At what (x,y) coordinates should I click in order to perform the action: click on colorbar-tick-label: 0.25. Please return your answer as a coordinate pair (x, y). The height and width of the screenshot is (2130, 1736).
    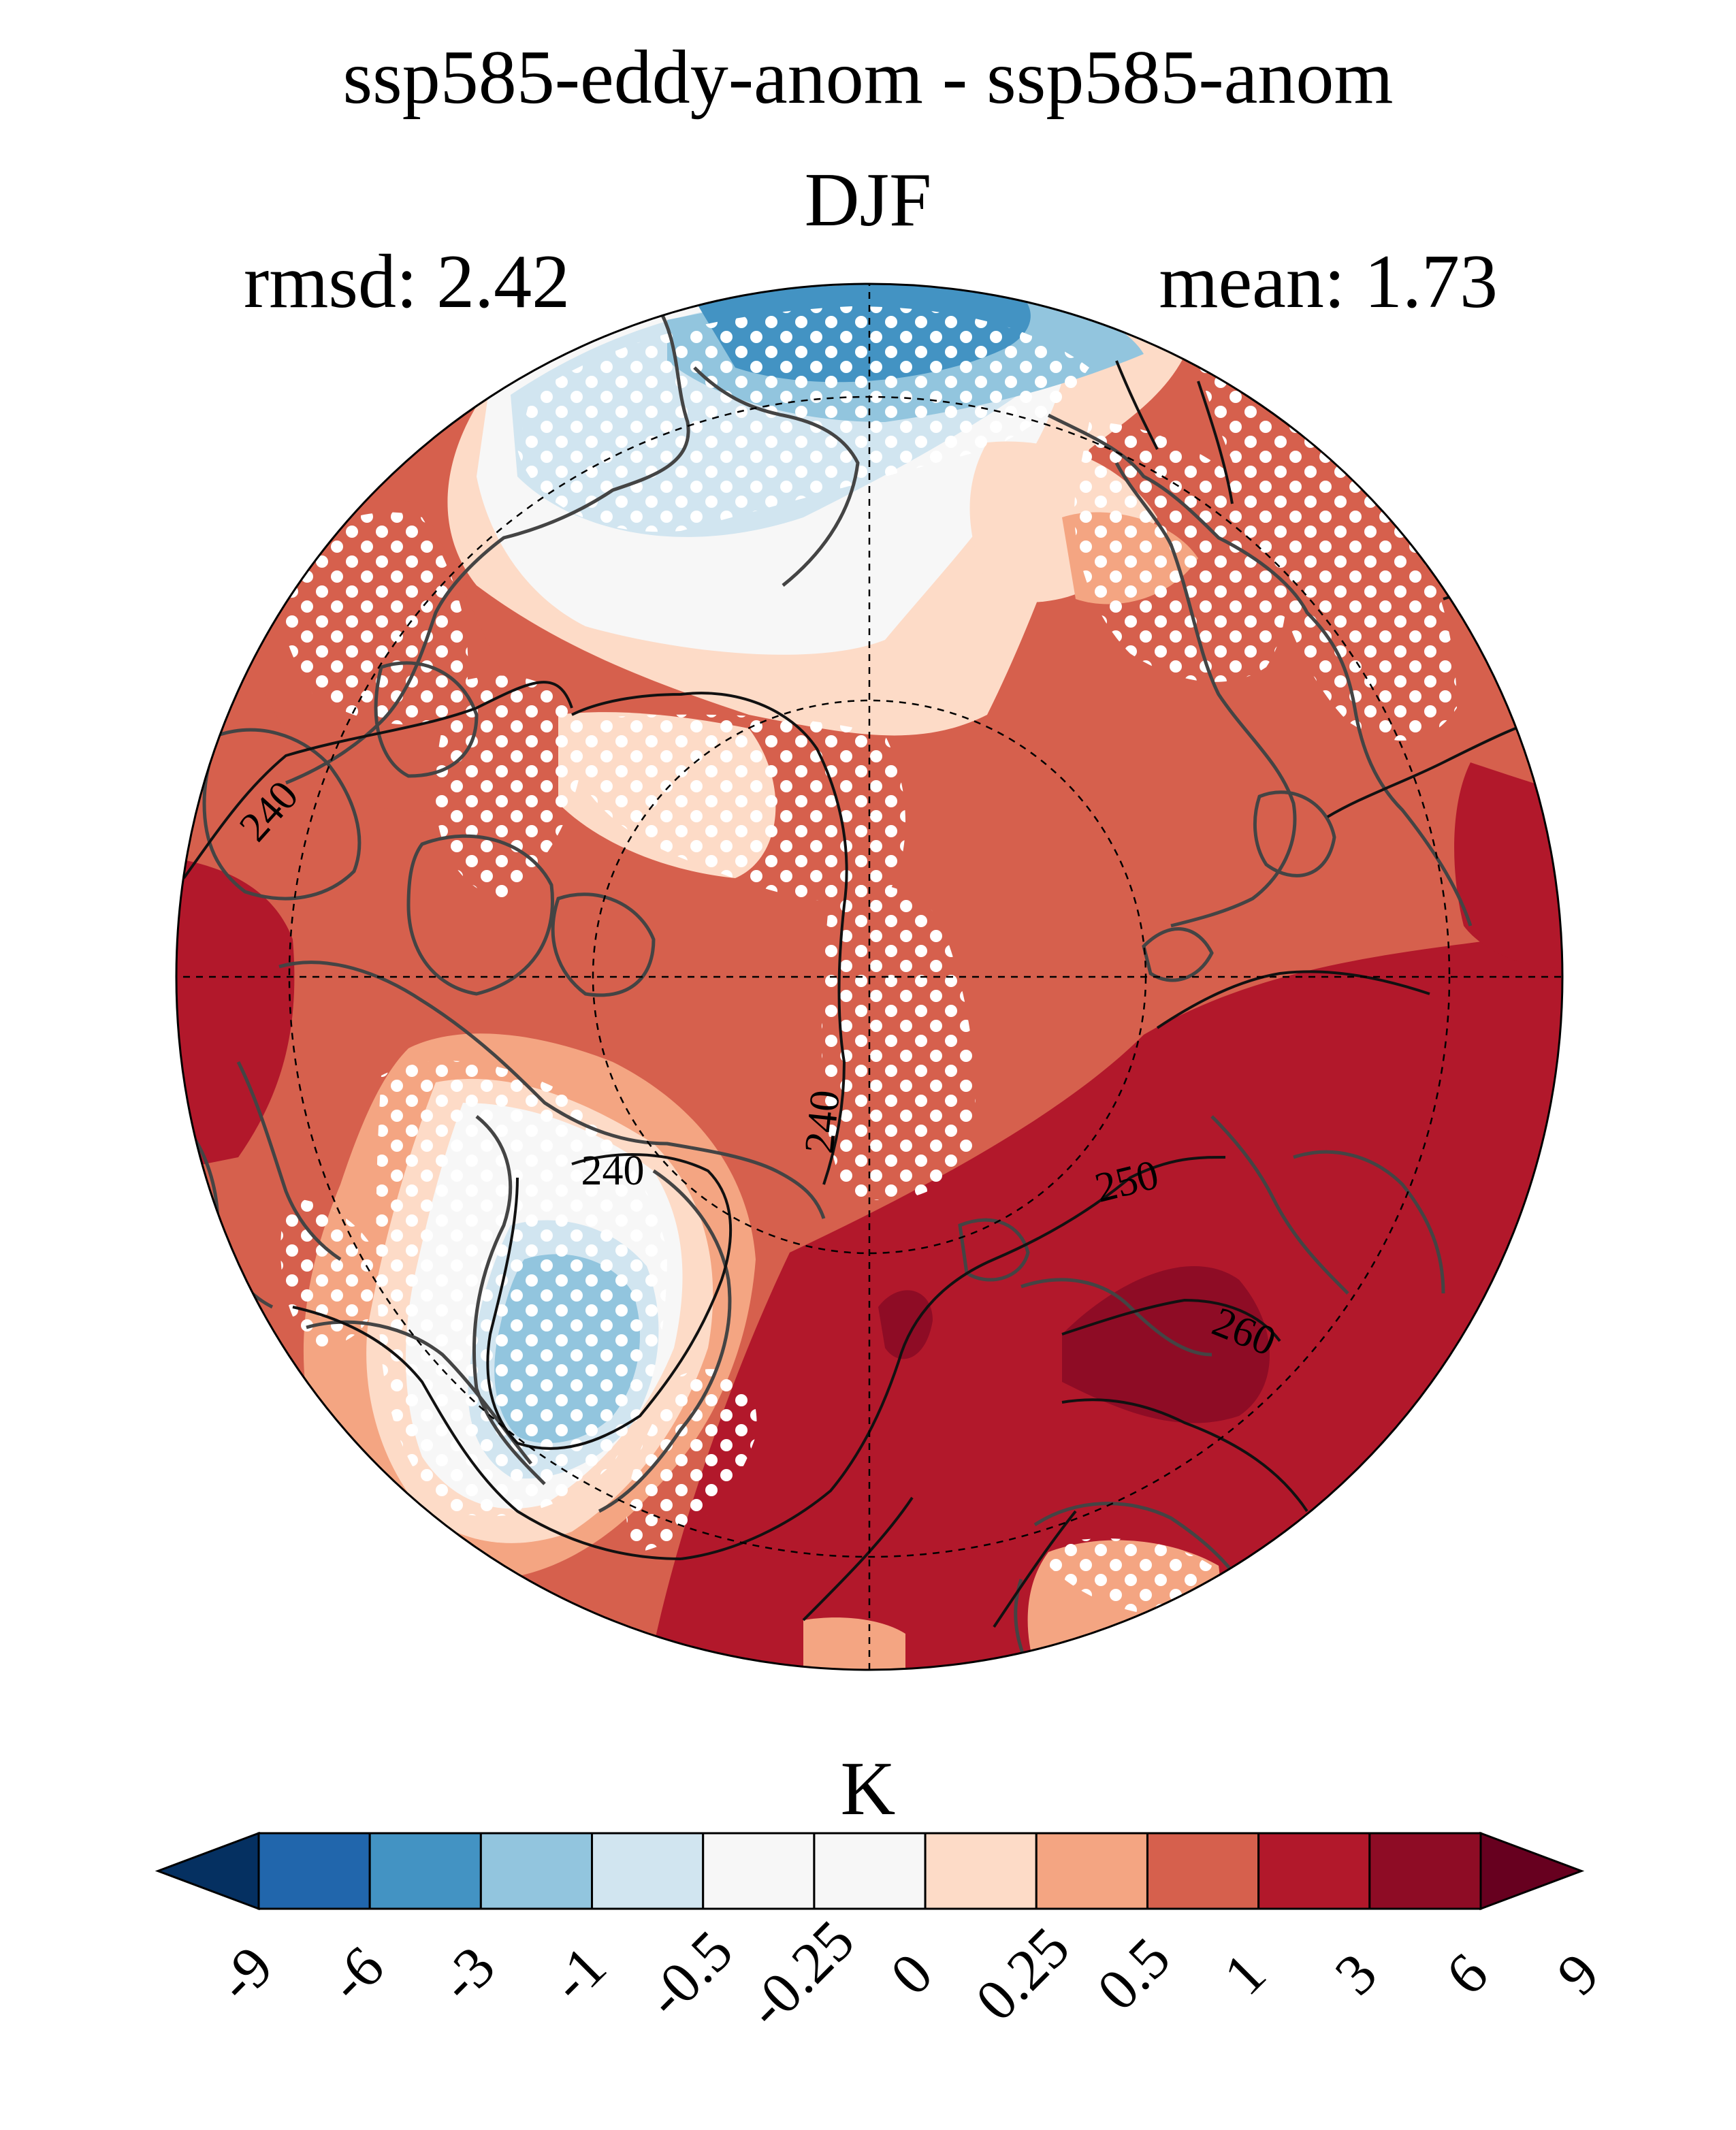
    Looking at the image, I should click on (1022, 1973).